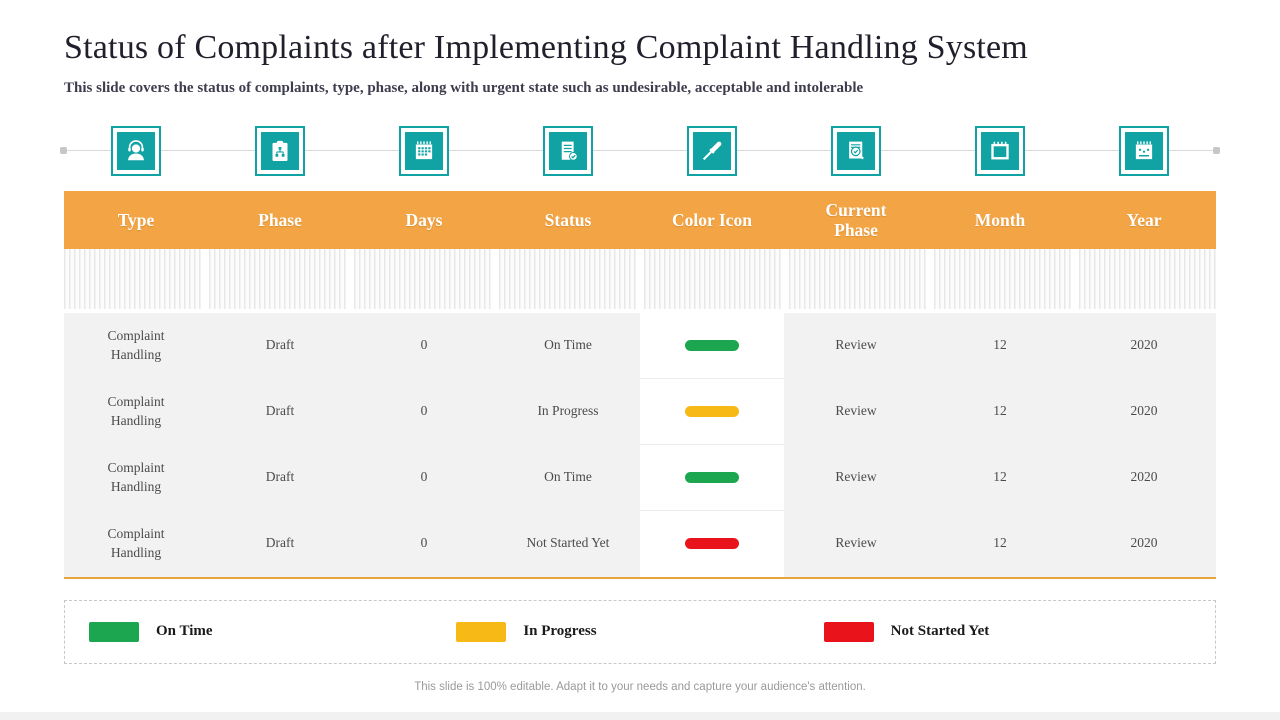 This screenshot has height=720, width=1280. I want to click on timeline-start-dot, so click(63, 150).